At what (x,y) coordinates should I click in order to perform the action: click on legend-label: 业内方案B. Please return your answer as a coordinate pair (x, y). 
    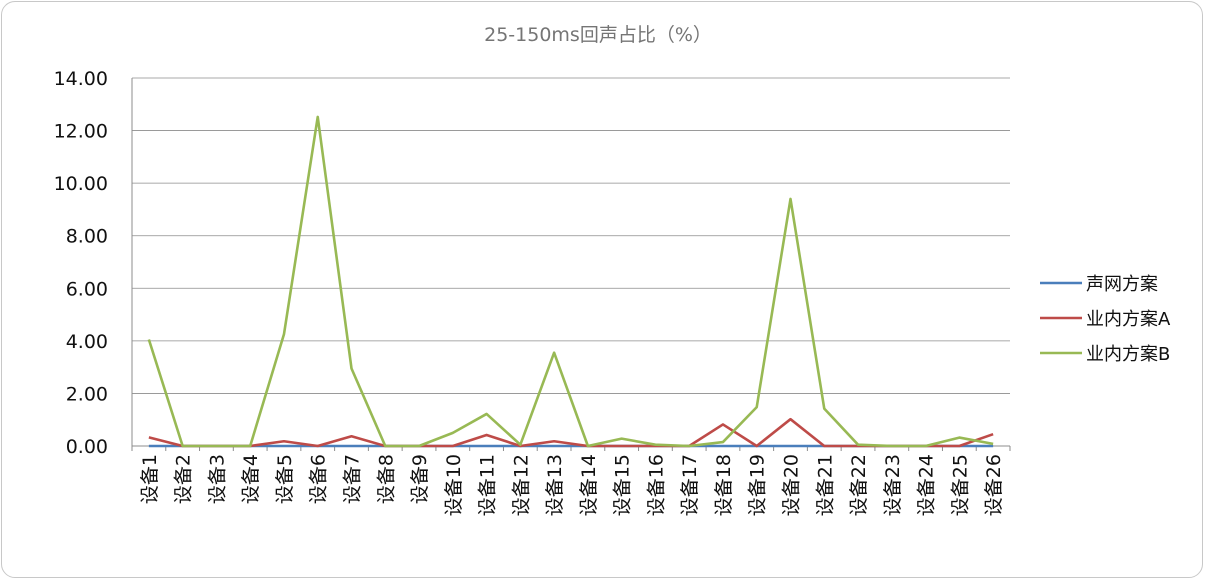
    Looking at the image, I should click on (1128, 354).